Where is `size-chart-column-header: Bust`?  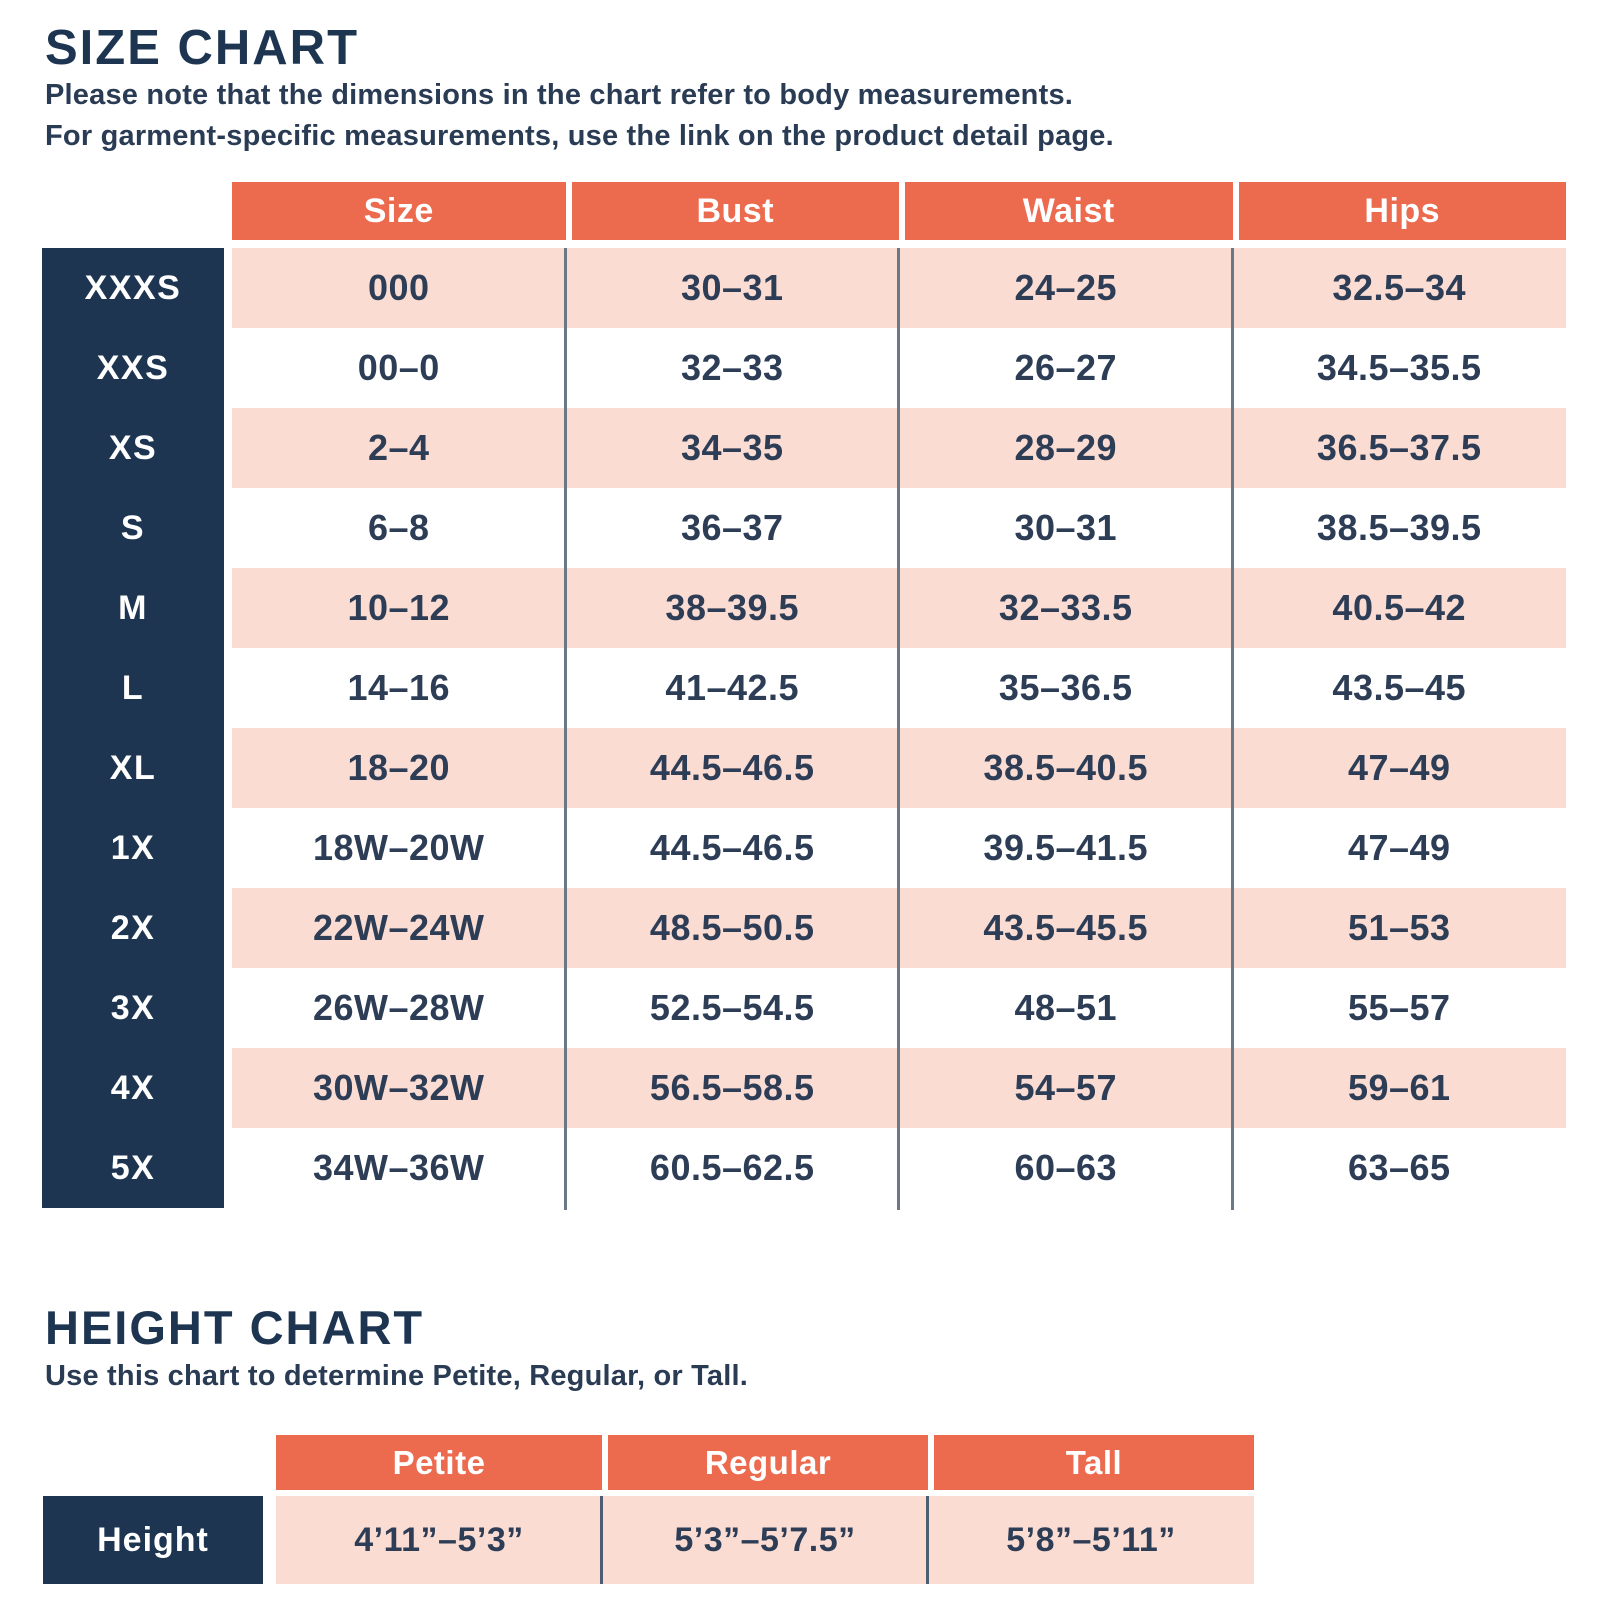
size-chart-column-header: Bust is located at coordinates (732, 211).